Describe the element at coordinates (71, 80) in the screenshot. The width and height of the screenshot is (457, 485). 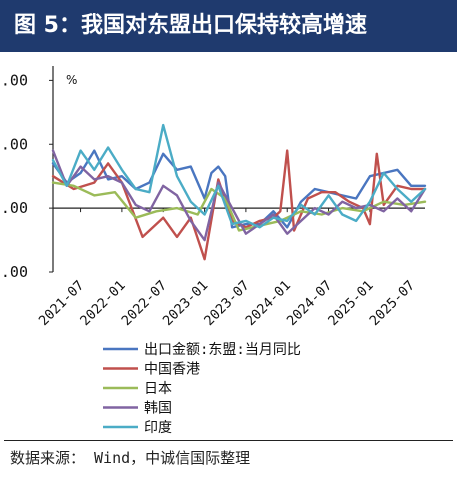
I see `y-unit-label: %` at that location.